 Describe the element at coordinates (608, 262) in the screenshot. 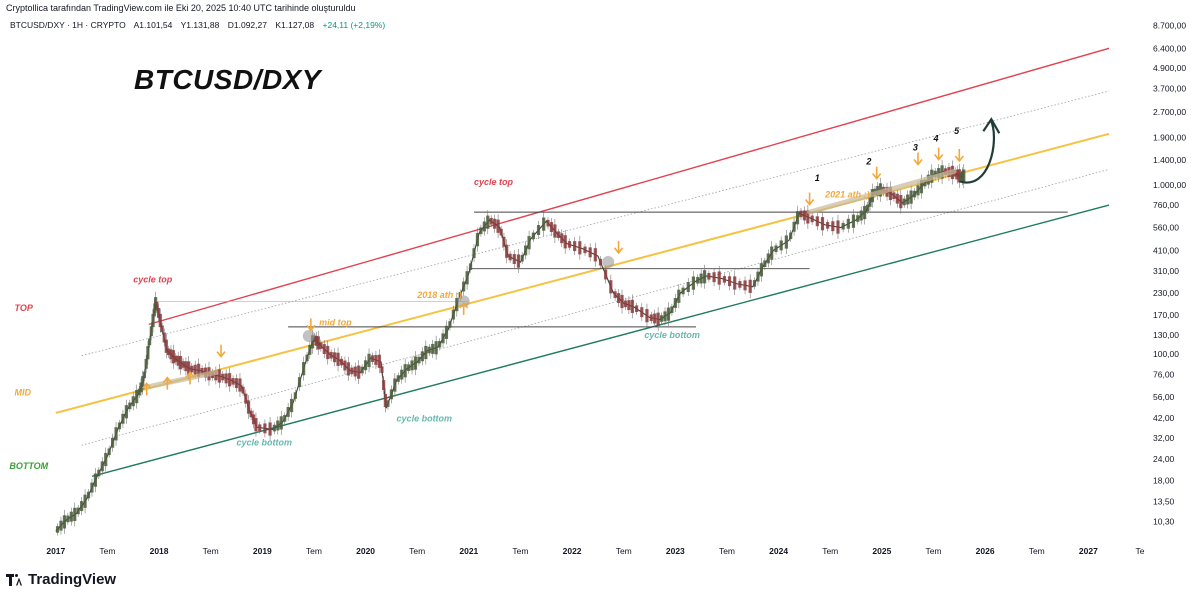

I see `touch-point-marker` at that location.